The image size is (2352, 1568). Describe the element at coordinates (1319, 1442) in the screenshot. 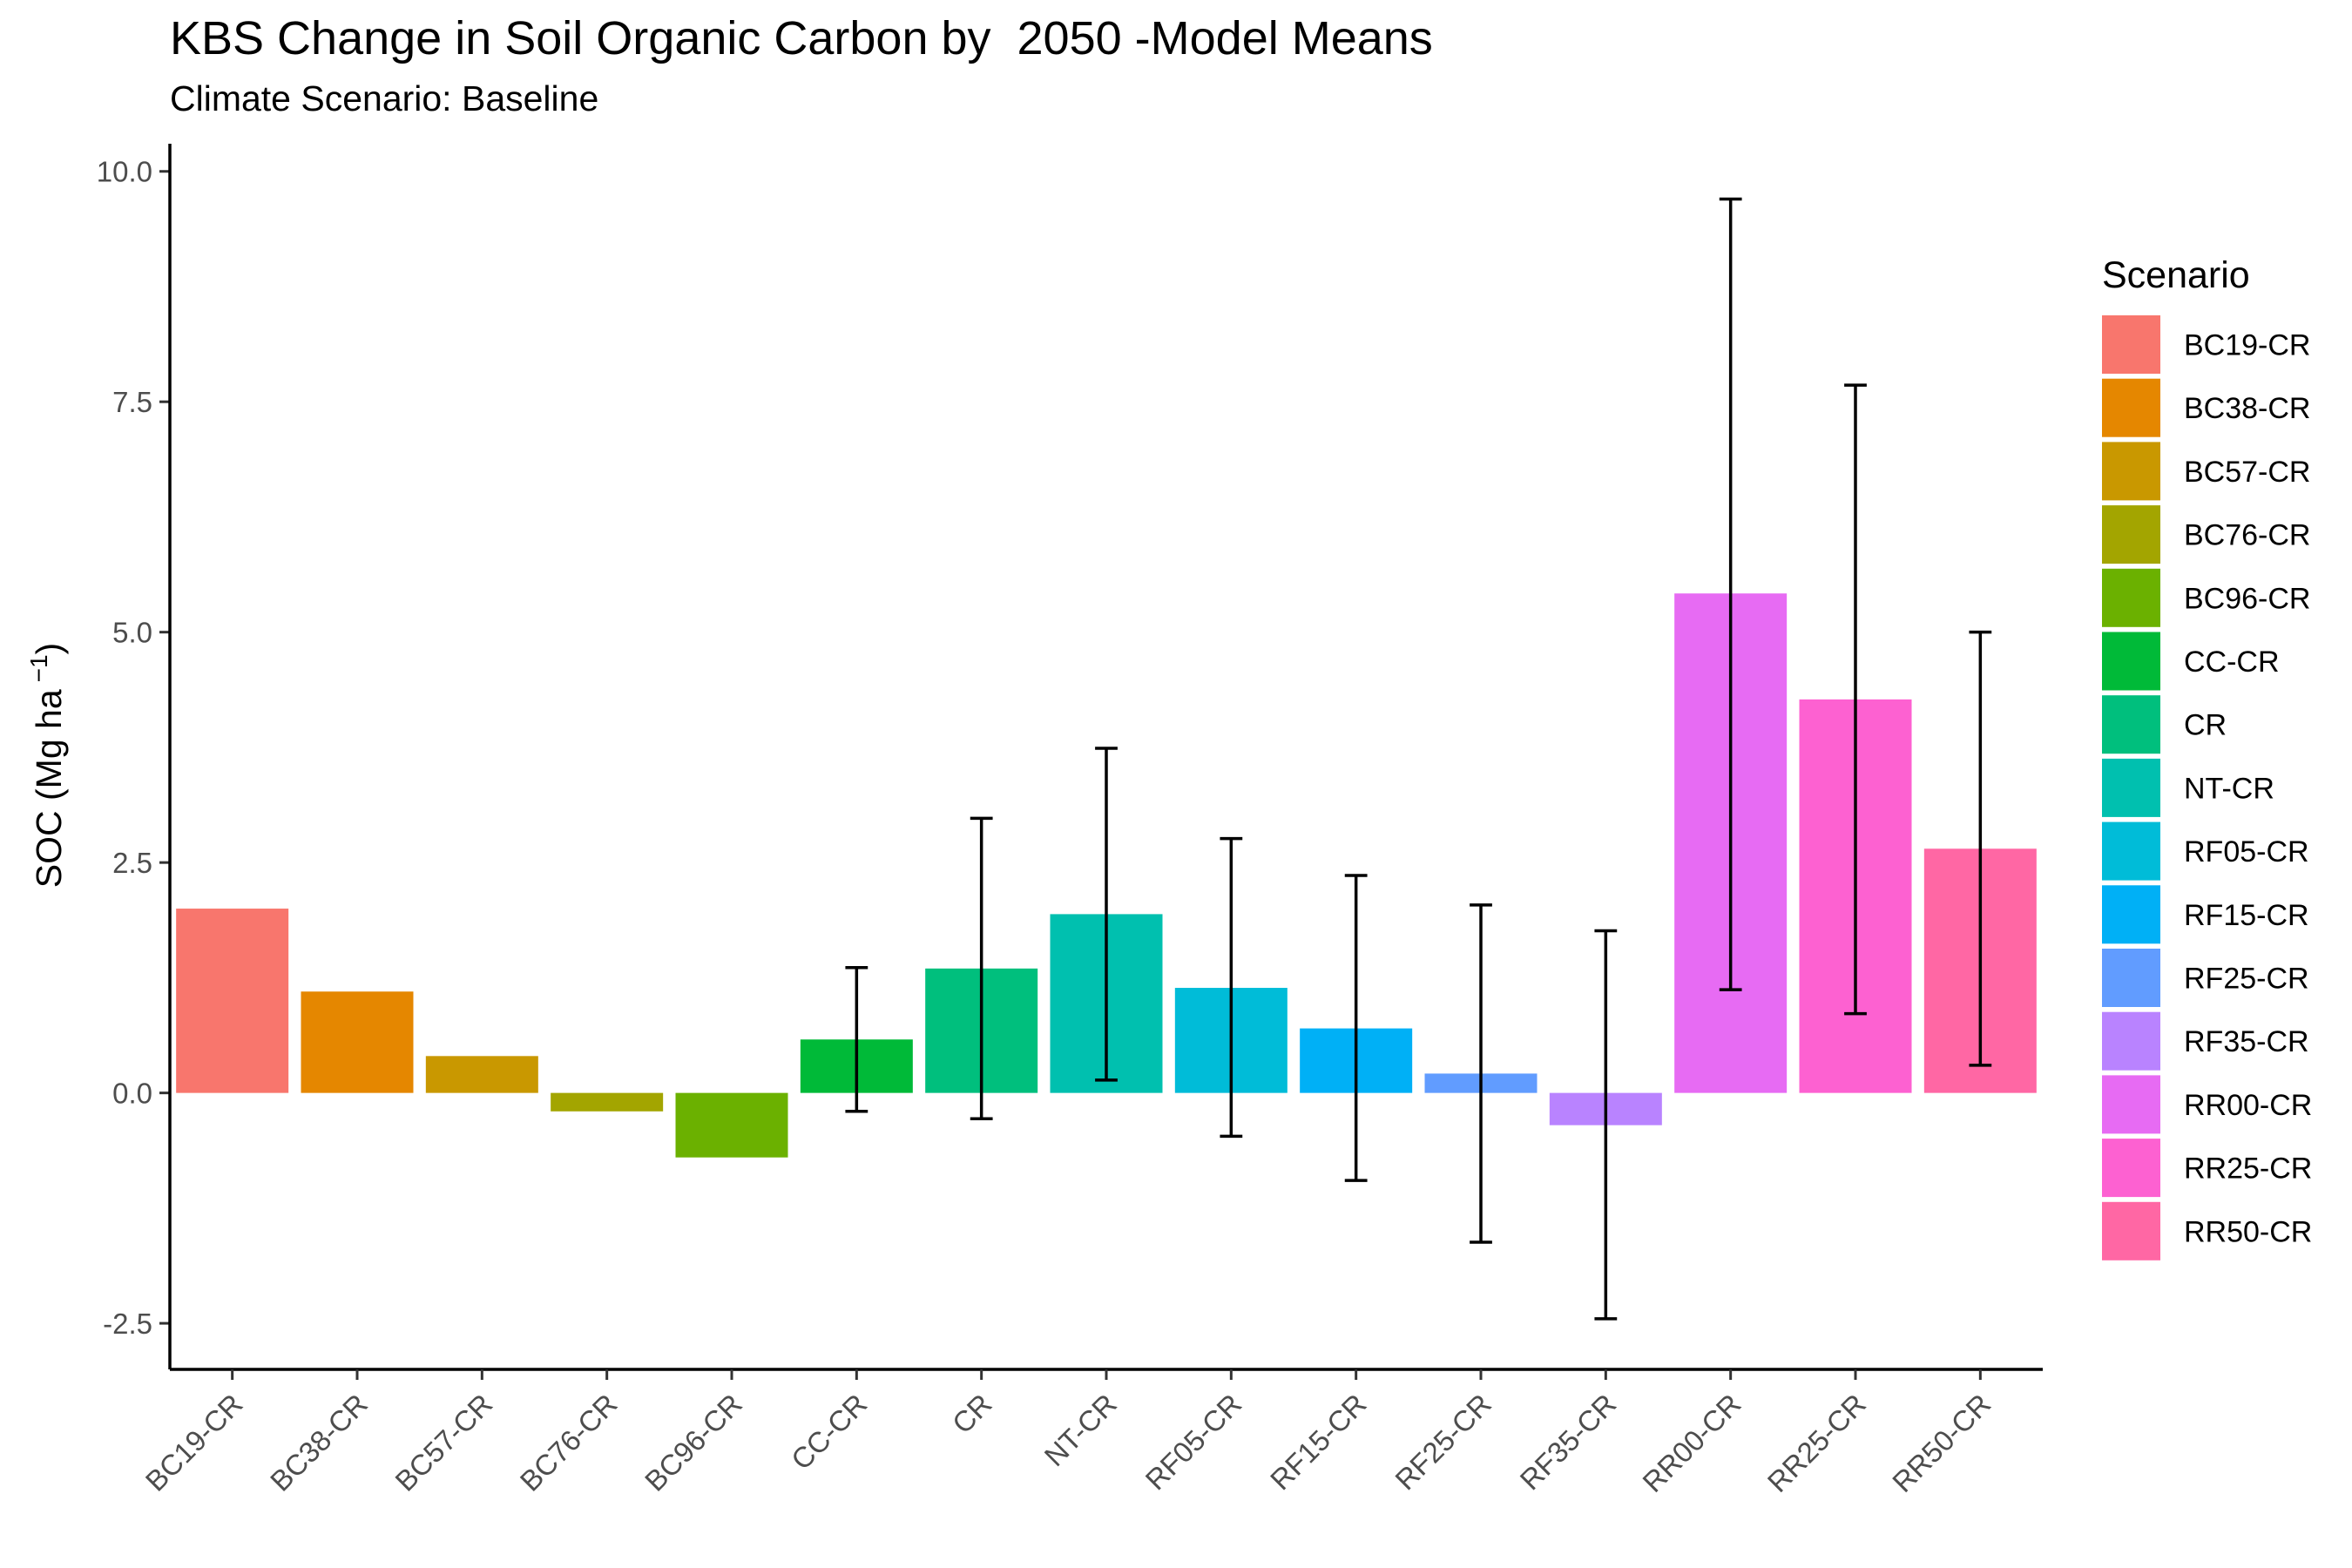

I see `x-tick-label: RF15-CR` at that location.